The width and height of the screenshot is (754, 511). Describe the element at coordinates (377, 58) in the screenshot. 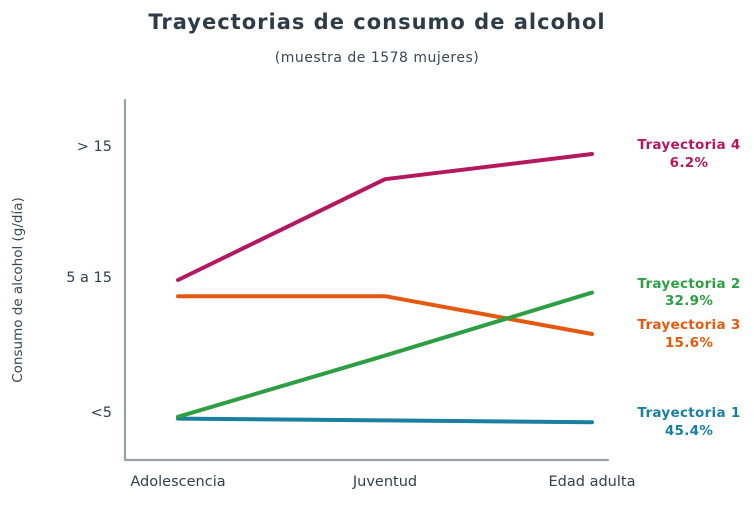

I see `chart-subtitle: (muestra de 1578 mujeres)` at that location.